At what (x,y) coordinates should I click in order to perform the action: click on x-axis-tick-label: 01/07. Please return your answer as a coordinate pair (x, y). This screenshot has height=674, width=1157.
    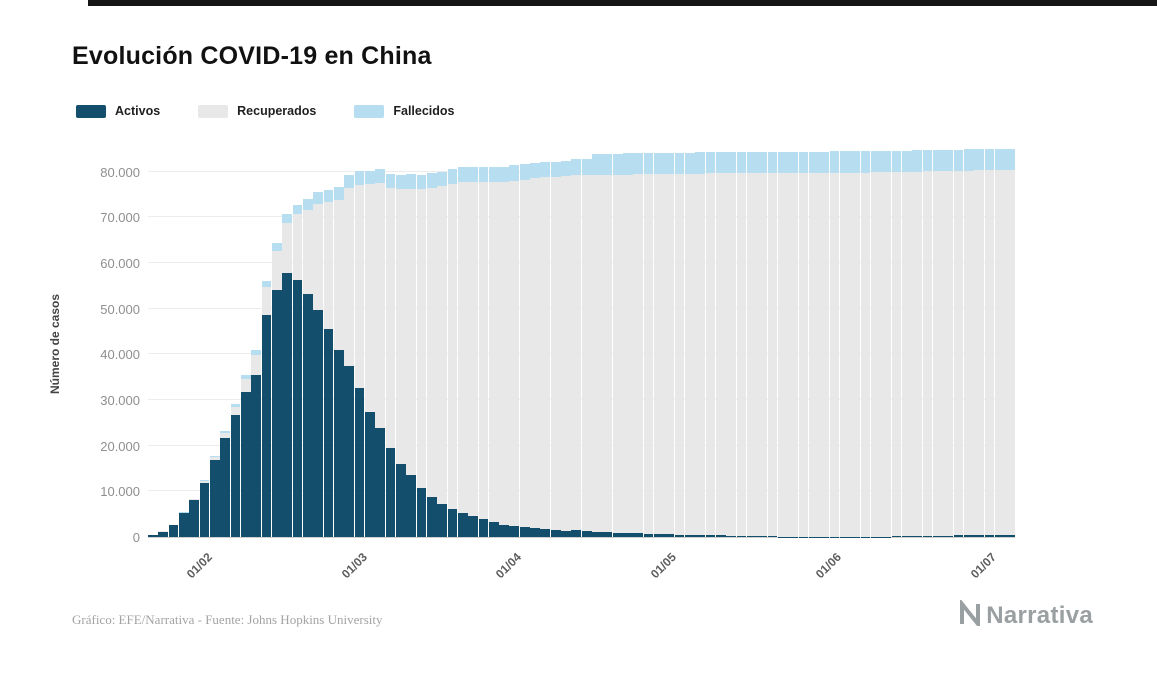
    Looking at the image, I should click on (983, 566).